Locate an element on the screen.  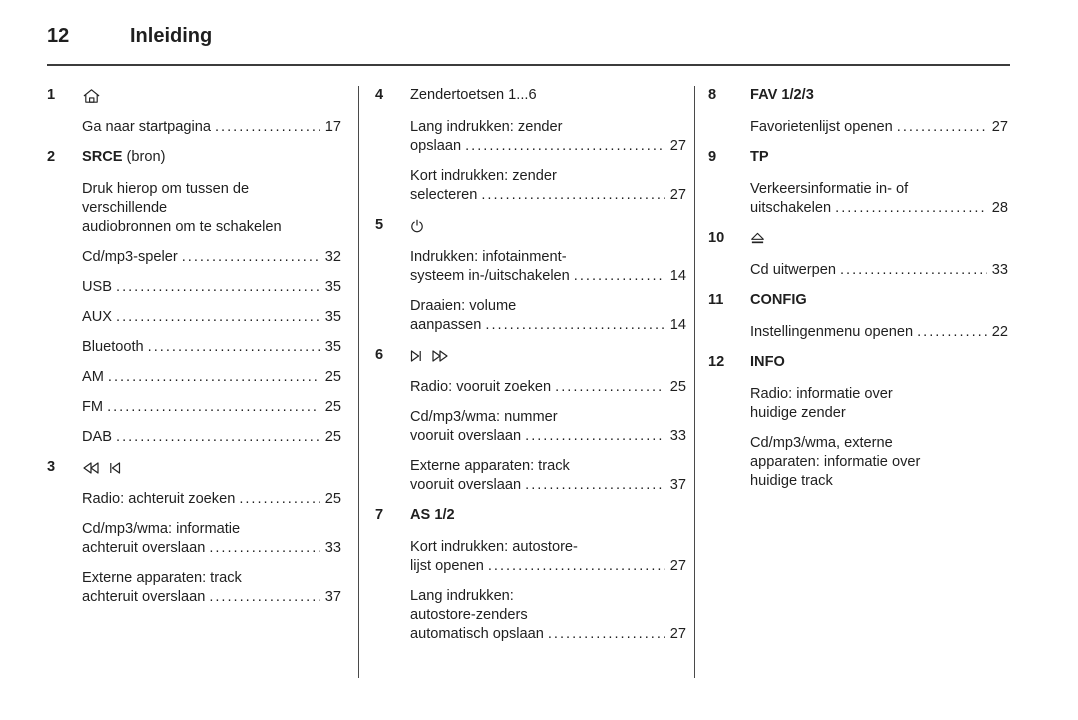
toc-entry: AM 25 is located at coordinates (211, 377).